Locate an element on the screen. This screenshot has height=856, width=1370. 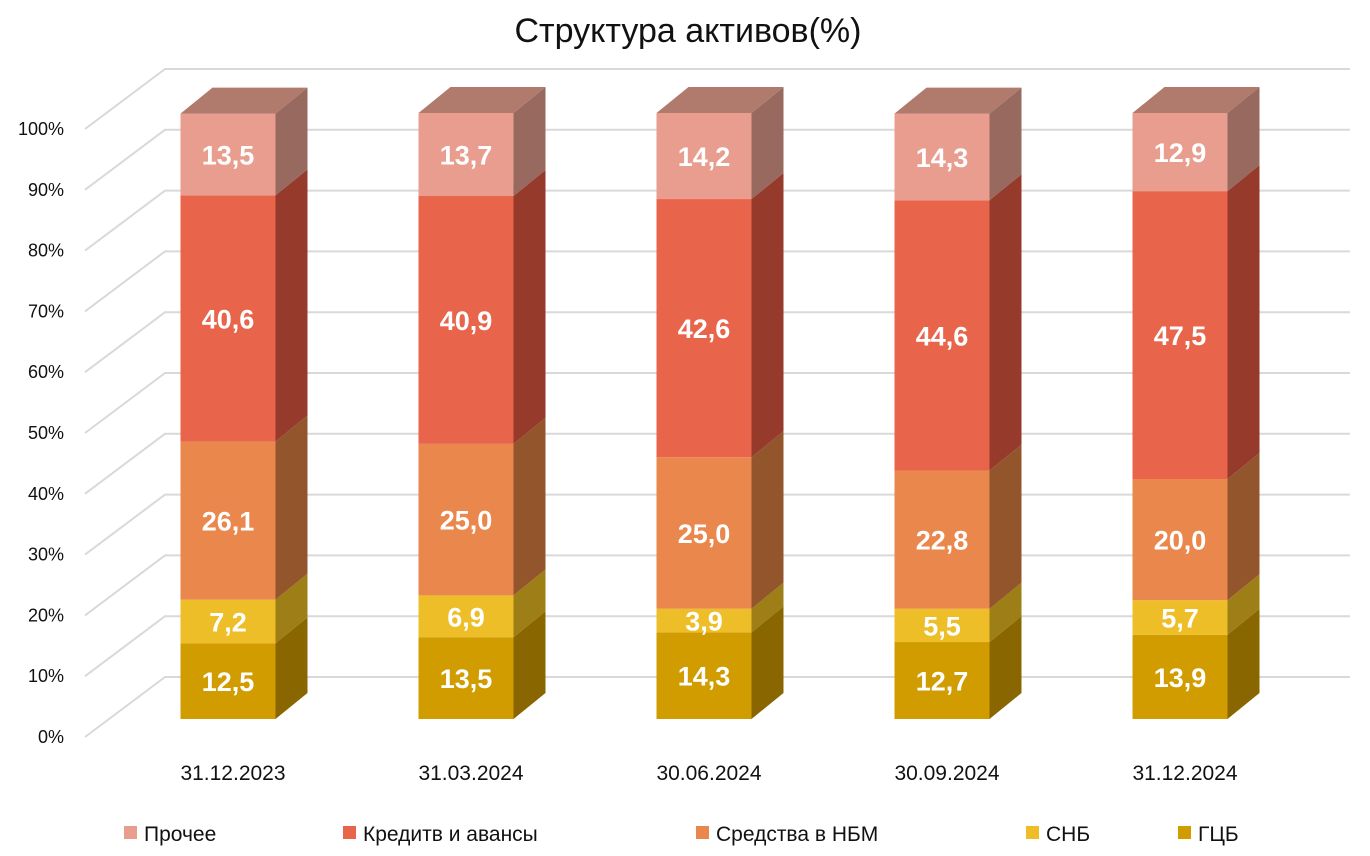
bar-stack: 12,5 7,2 26,1 40,6 13,5 is located at coordinates (244, 403).